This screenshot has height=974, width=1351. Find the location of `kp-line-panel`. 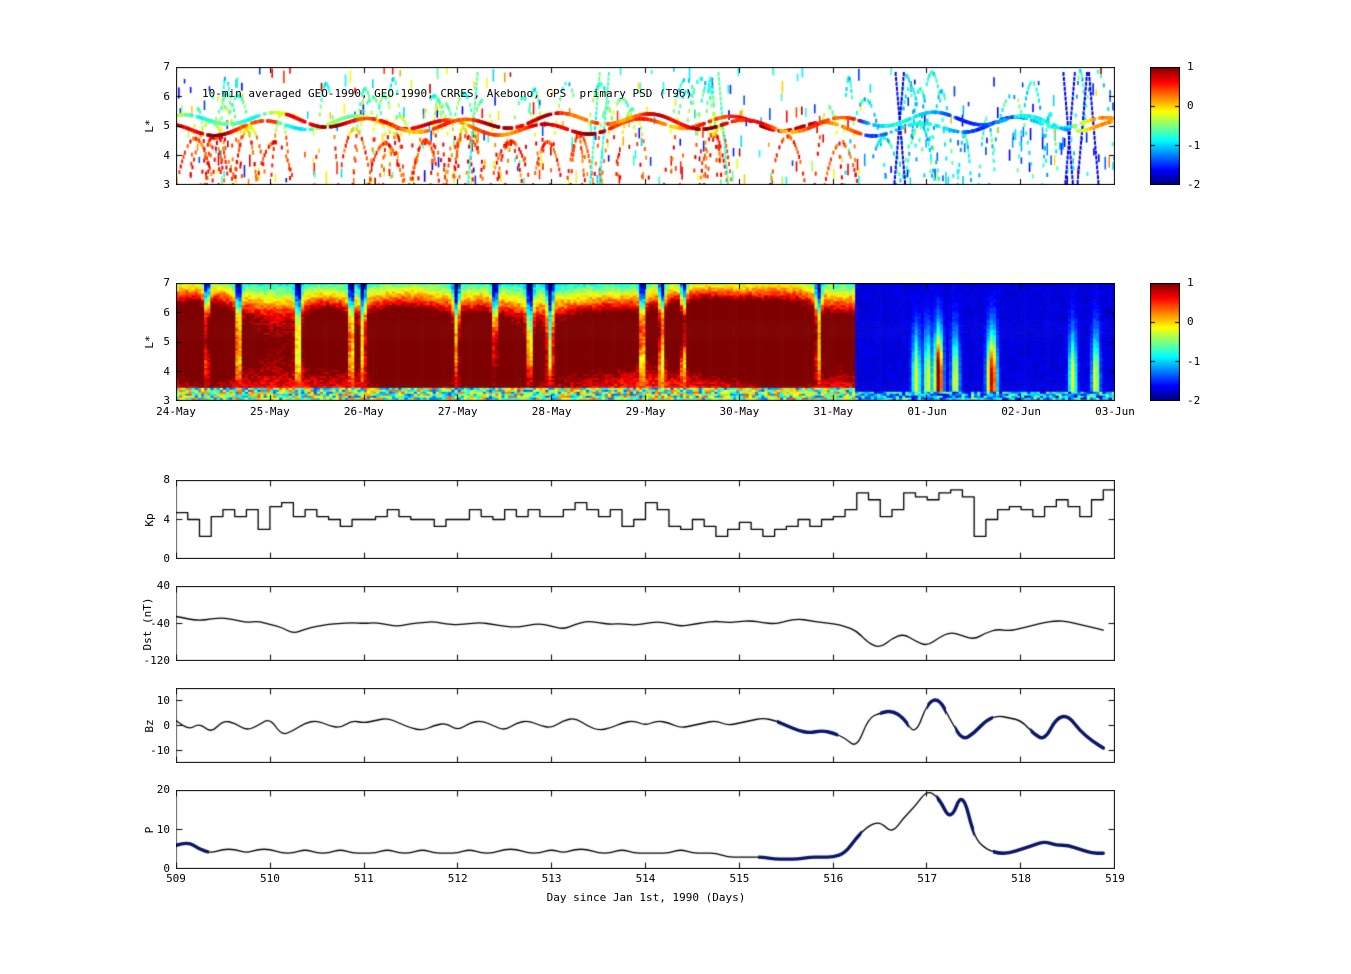

kp-line-panel is located at coordinates (645, 519).